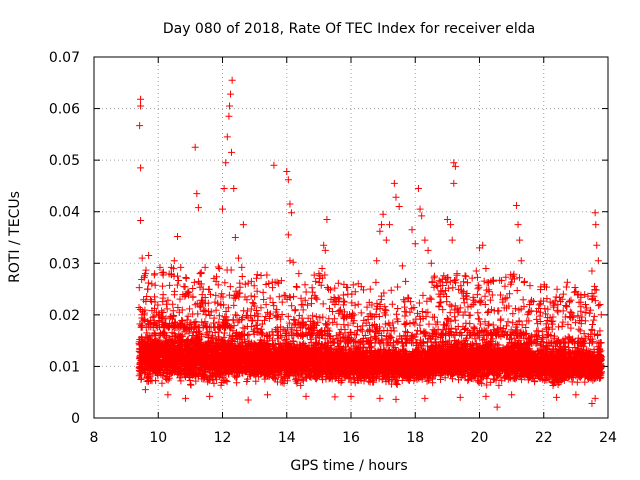  I want to click on x-tick-label: 20, so click(480, 438).